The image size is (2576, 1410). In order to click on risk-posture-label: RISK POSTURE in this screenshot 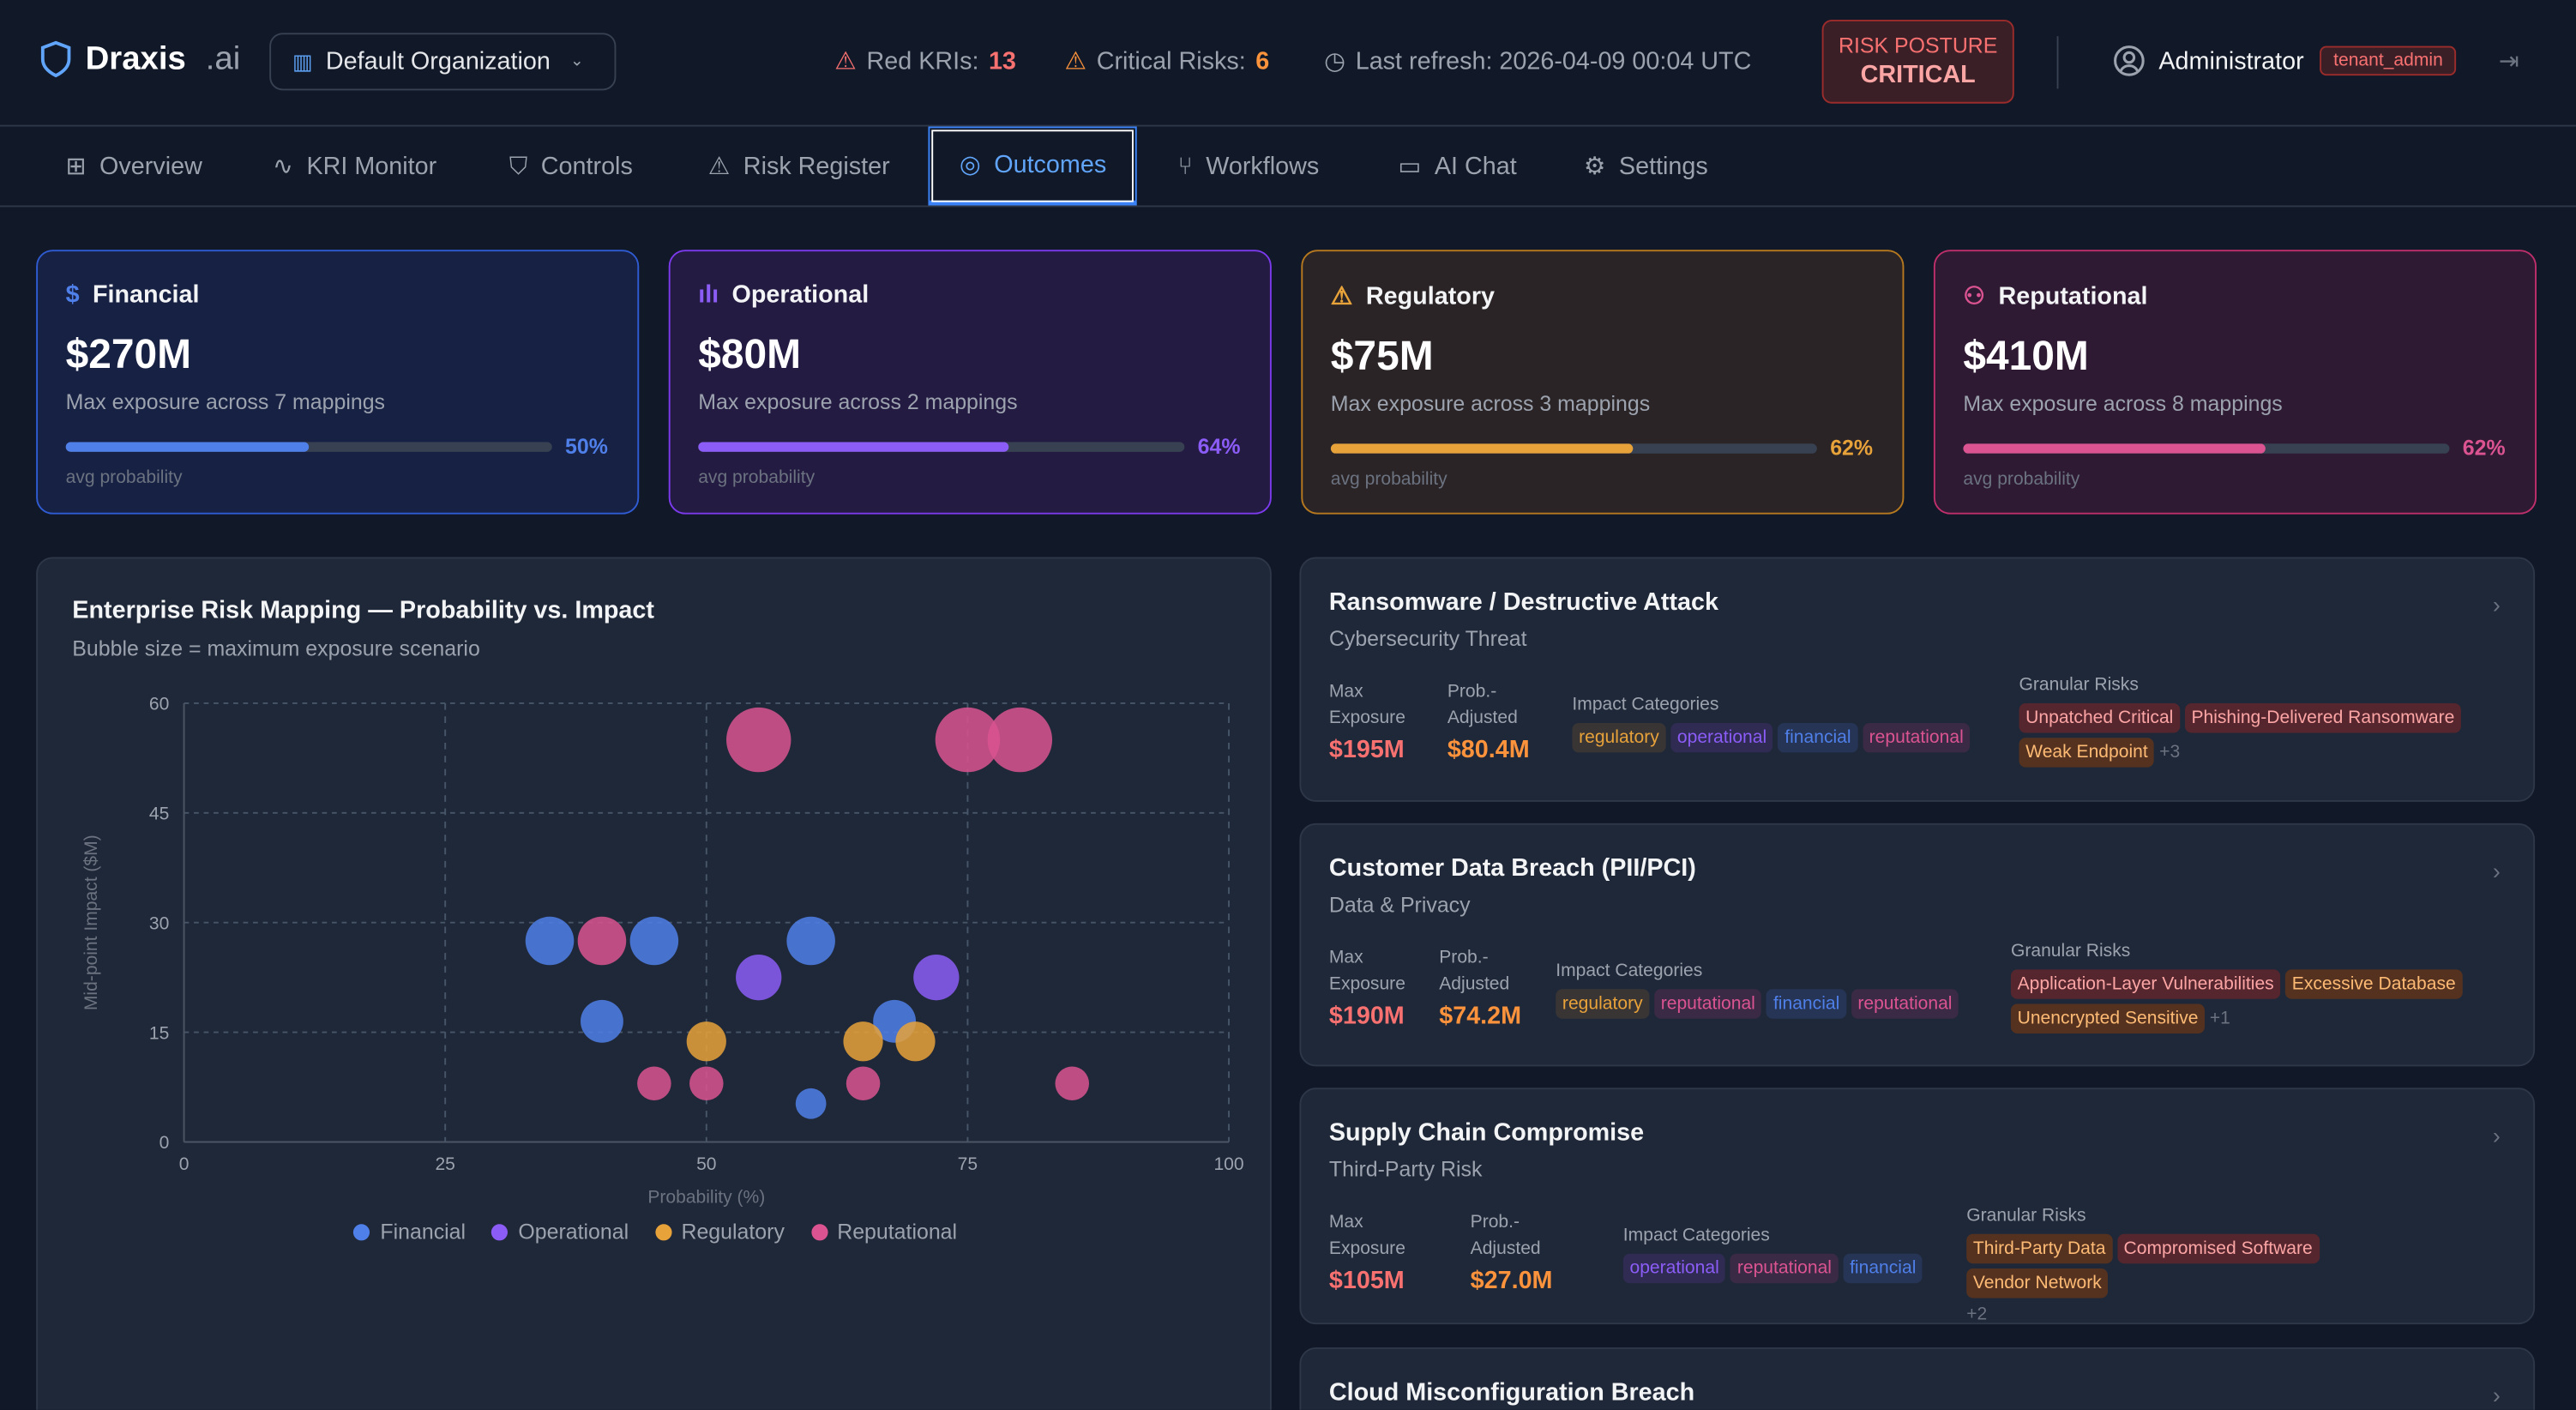, I will do `click(1918, 45)`.